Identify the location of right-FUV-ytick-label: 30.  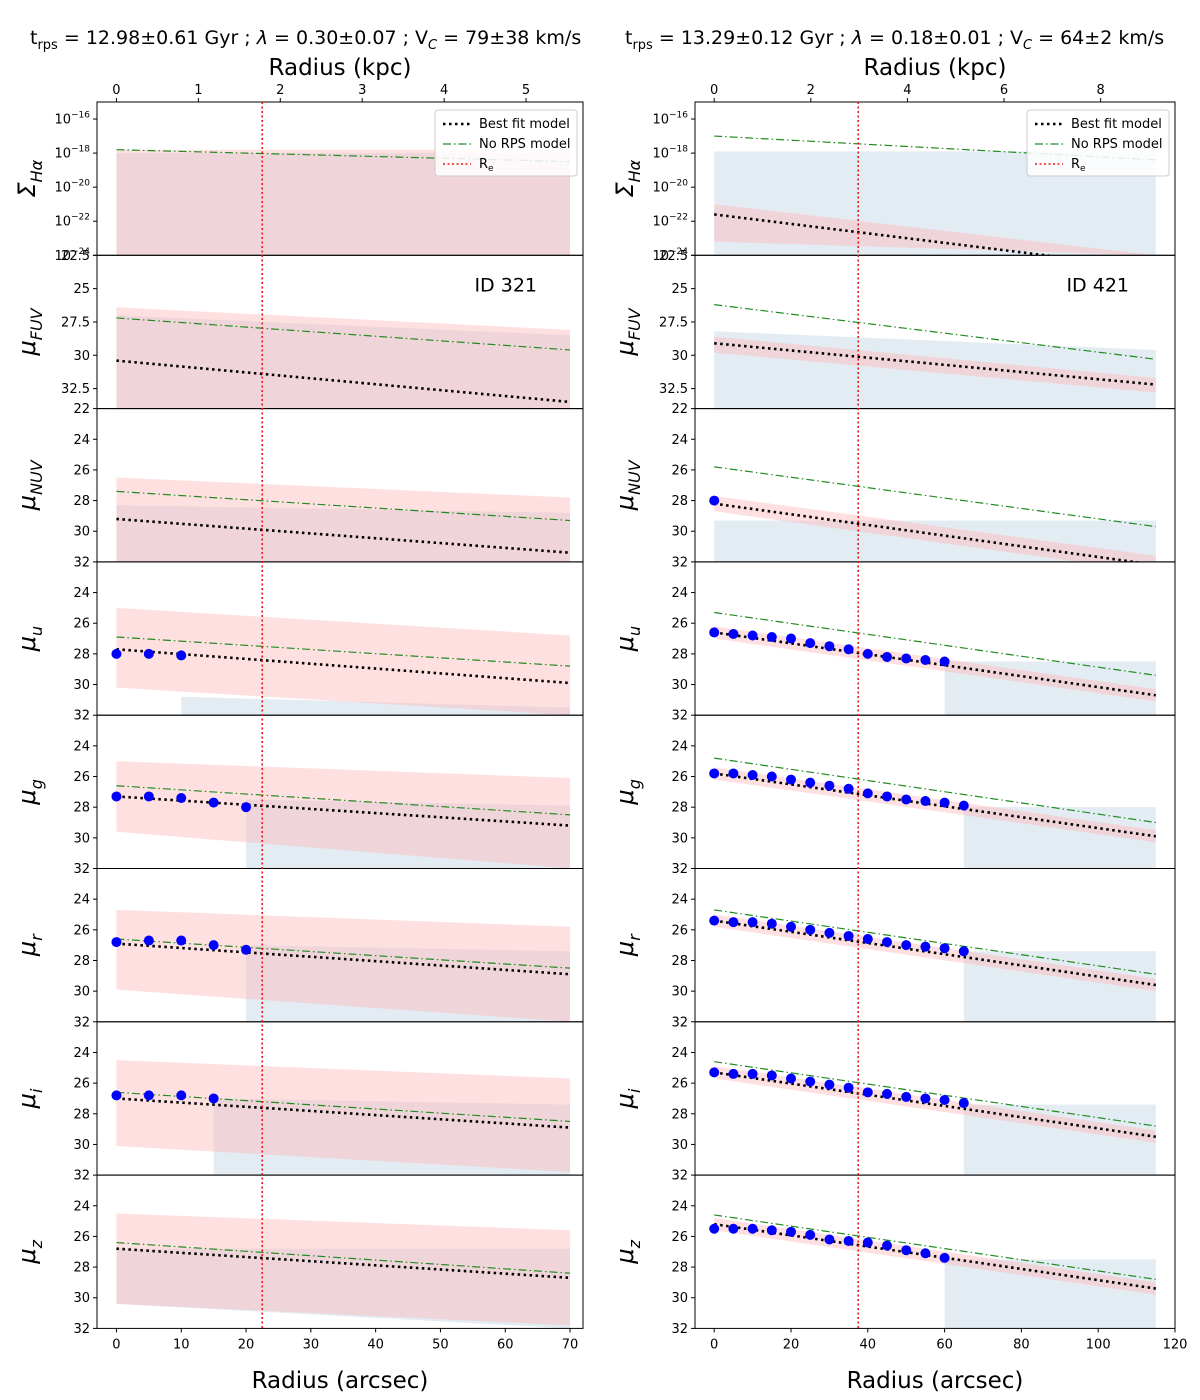
(679, 356).